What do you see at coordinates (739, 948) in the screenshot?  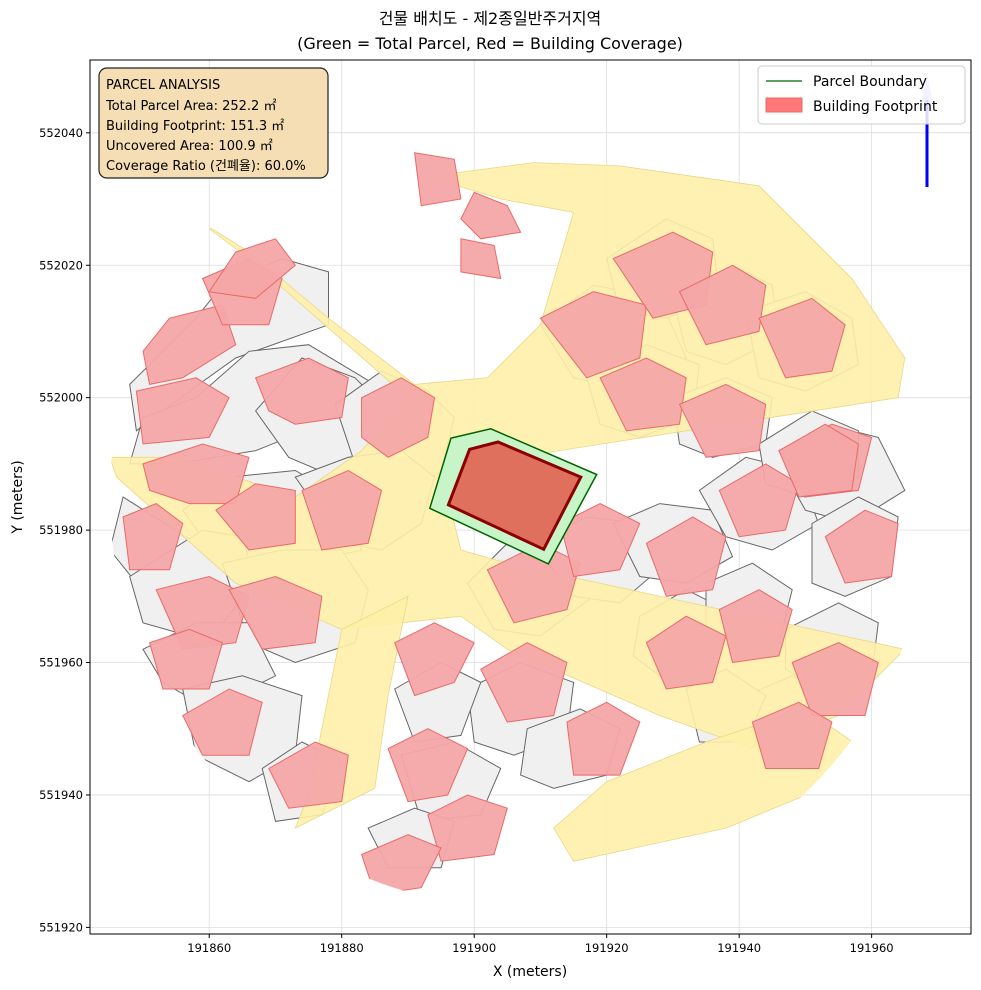 I see `x-tick-label: 191940` at bounding box center [739, 948].